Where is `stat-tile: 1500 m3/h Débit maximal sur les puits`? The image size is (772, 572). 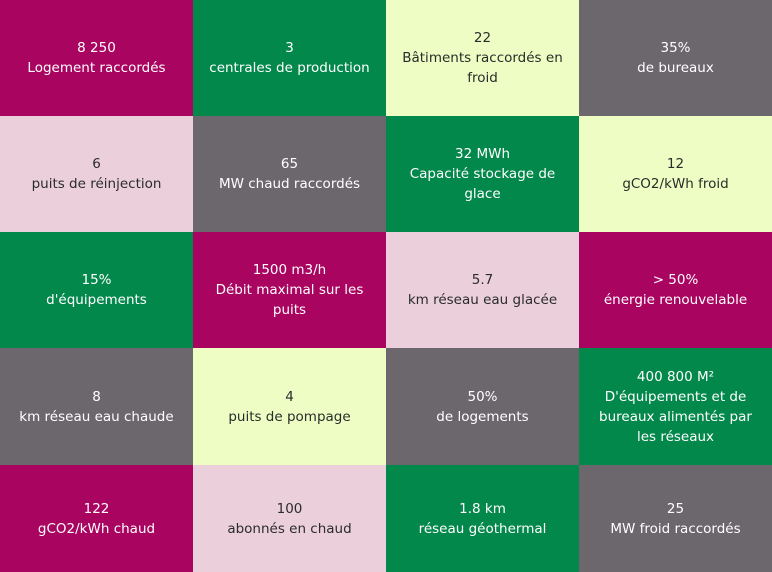
stat-tile: 1500 m3/h Débit maximal sur les puits is located at coordinates (289, 290).